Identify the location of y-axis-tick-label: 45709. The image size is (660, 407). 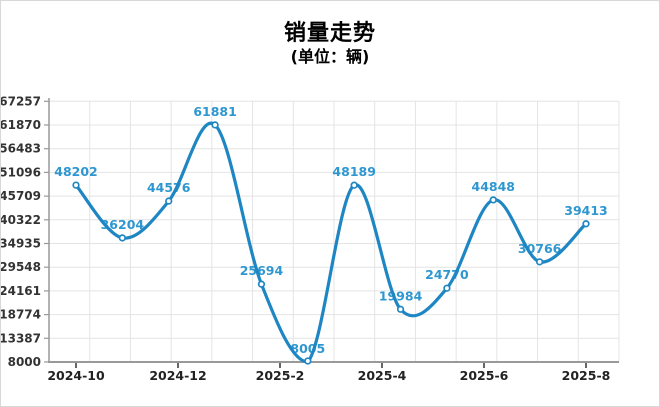
(21, 196).